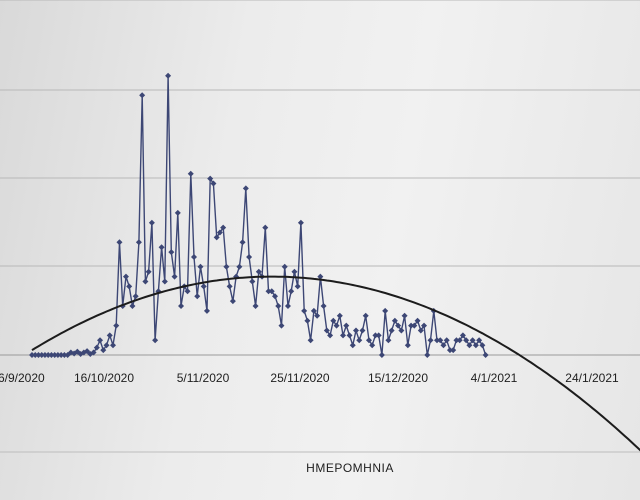 The image size is (640, 500). I want to click on x-tick-label: 5/11/2020, so click(203, 378).